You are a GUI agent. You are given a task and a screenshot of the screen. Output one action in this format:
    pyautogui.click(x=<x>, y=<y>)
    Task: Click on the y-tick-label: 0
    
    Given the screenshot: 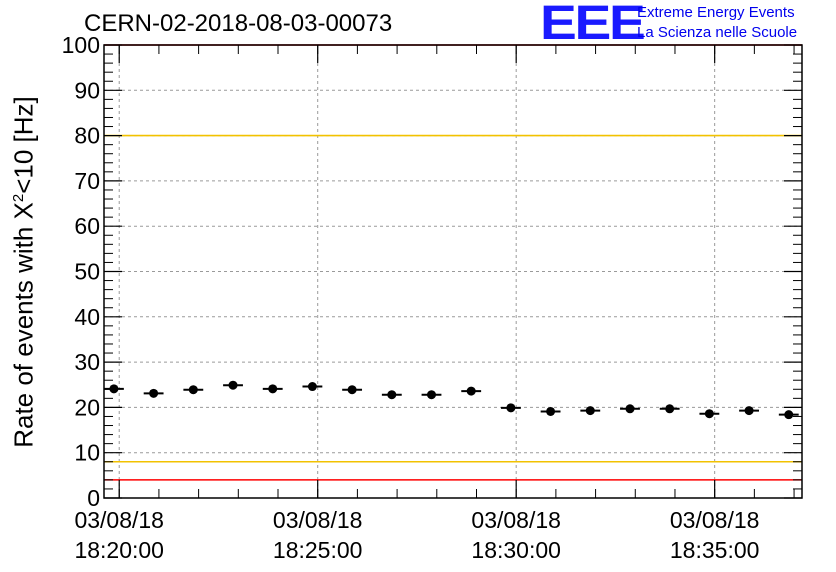 What is the action you would take?
    pyautogui.click(x=93, y=498)
    